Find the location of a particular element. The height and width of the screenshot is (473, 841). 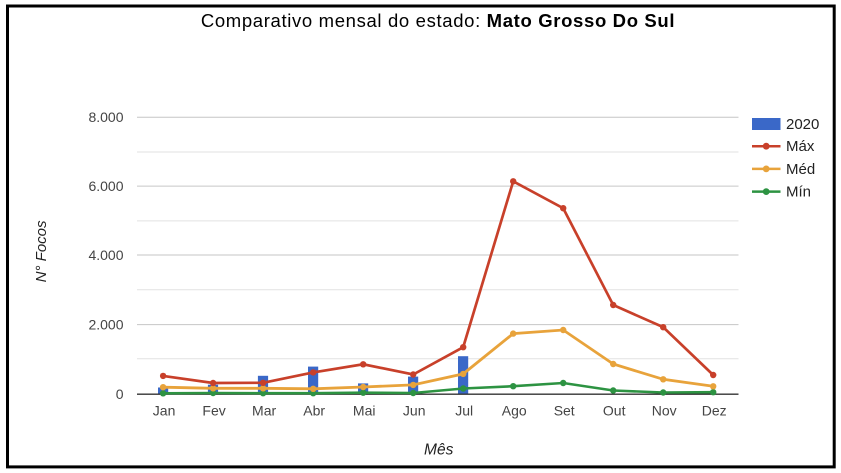

svg-text: 0 is located at coordinates (120, 394).